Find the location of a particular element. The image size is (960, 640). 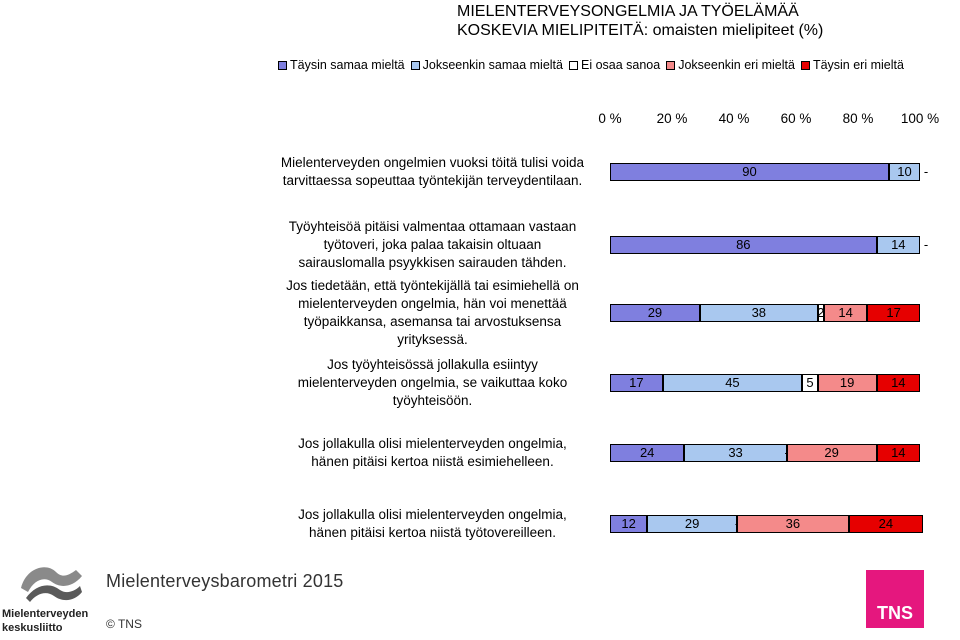

org-logo-line1: Mielenterveyden is located at coordinates (45, 614).